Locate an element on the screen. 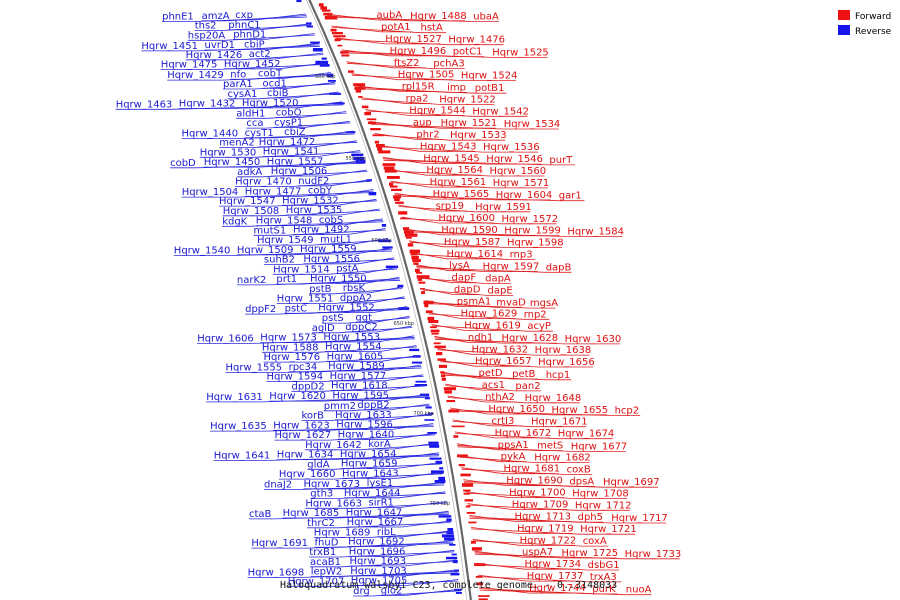  forward-gene-label: srp19 is located at coordinates (450, 206).